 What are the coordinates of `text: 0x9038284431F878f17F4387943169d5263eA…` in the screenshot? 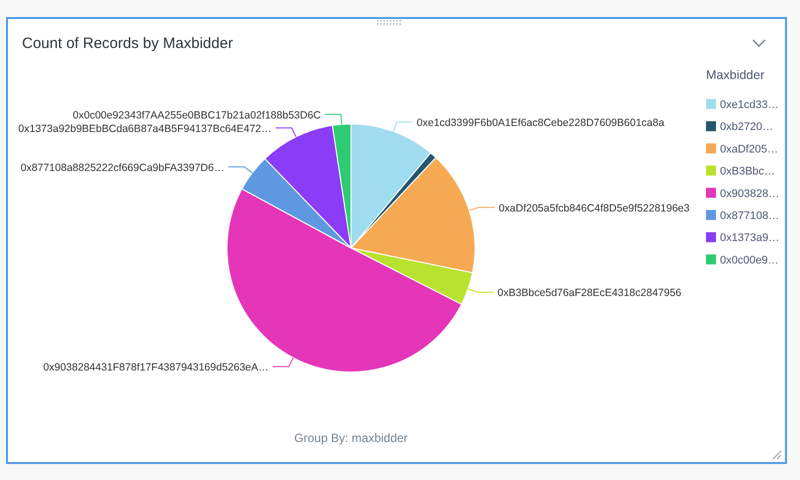 It's located at (156, 368).